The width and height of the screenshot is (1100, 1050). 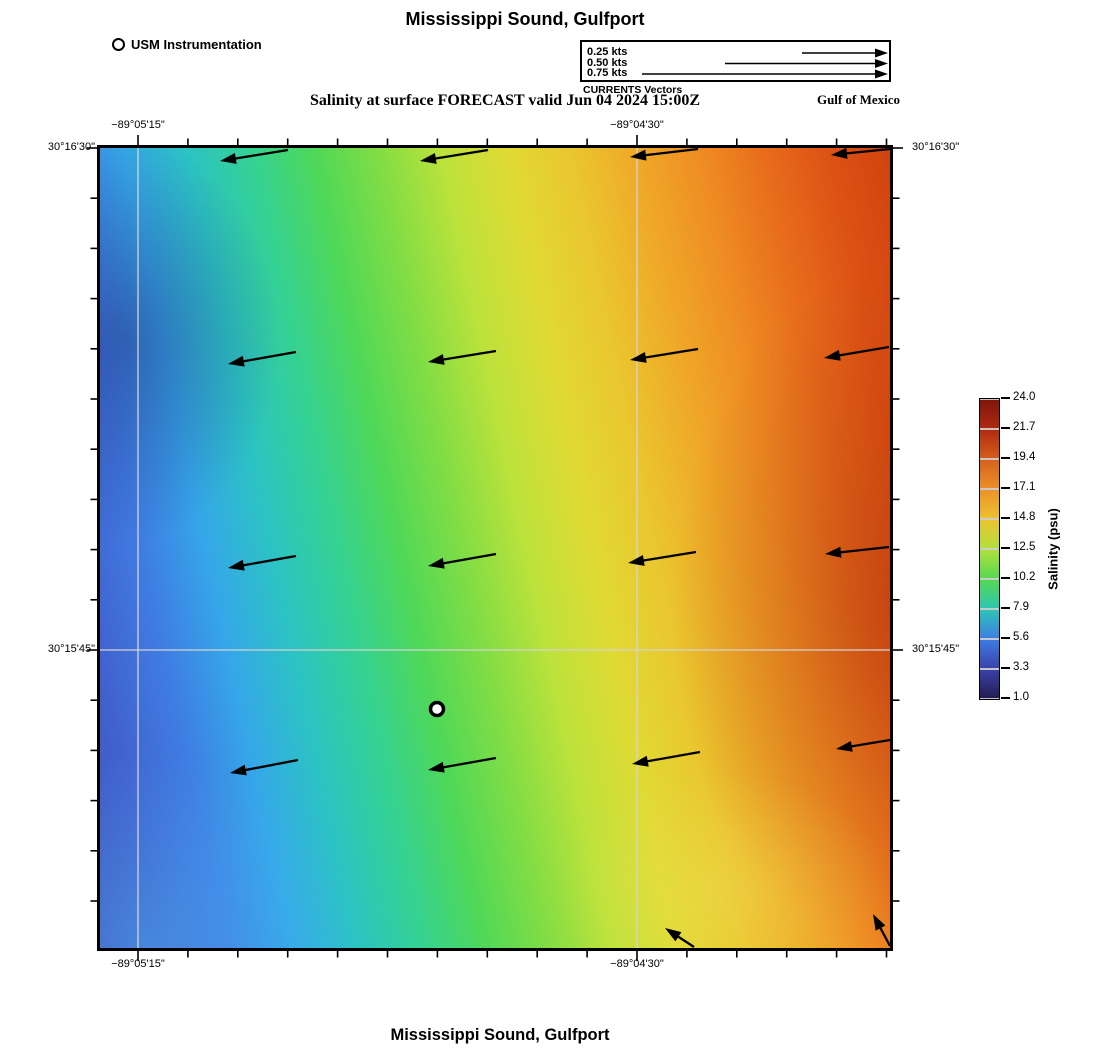 What do you see at coordinates (1021, 637) in the screenshot?
I see `colorbar-tick-label: 5.6` at bounding box center [1021, 637].